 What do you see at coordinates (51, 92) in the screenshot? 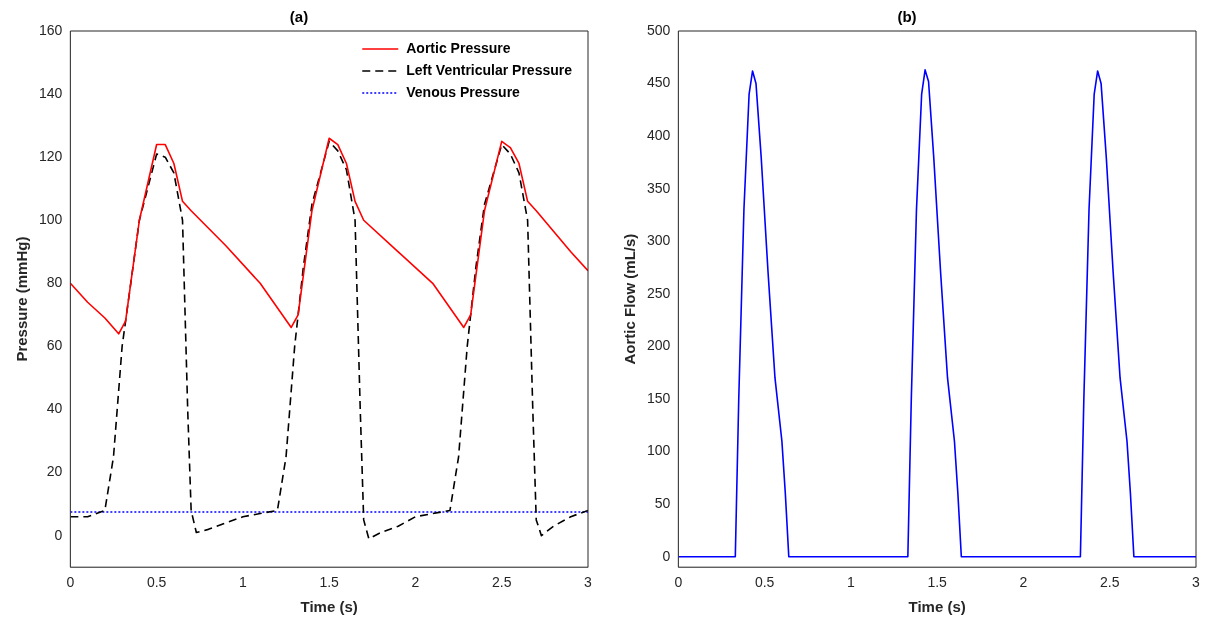
I see `y-tick-label: 140` at bounding box center [51, 92].